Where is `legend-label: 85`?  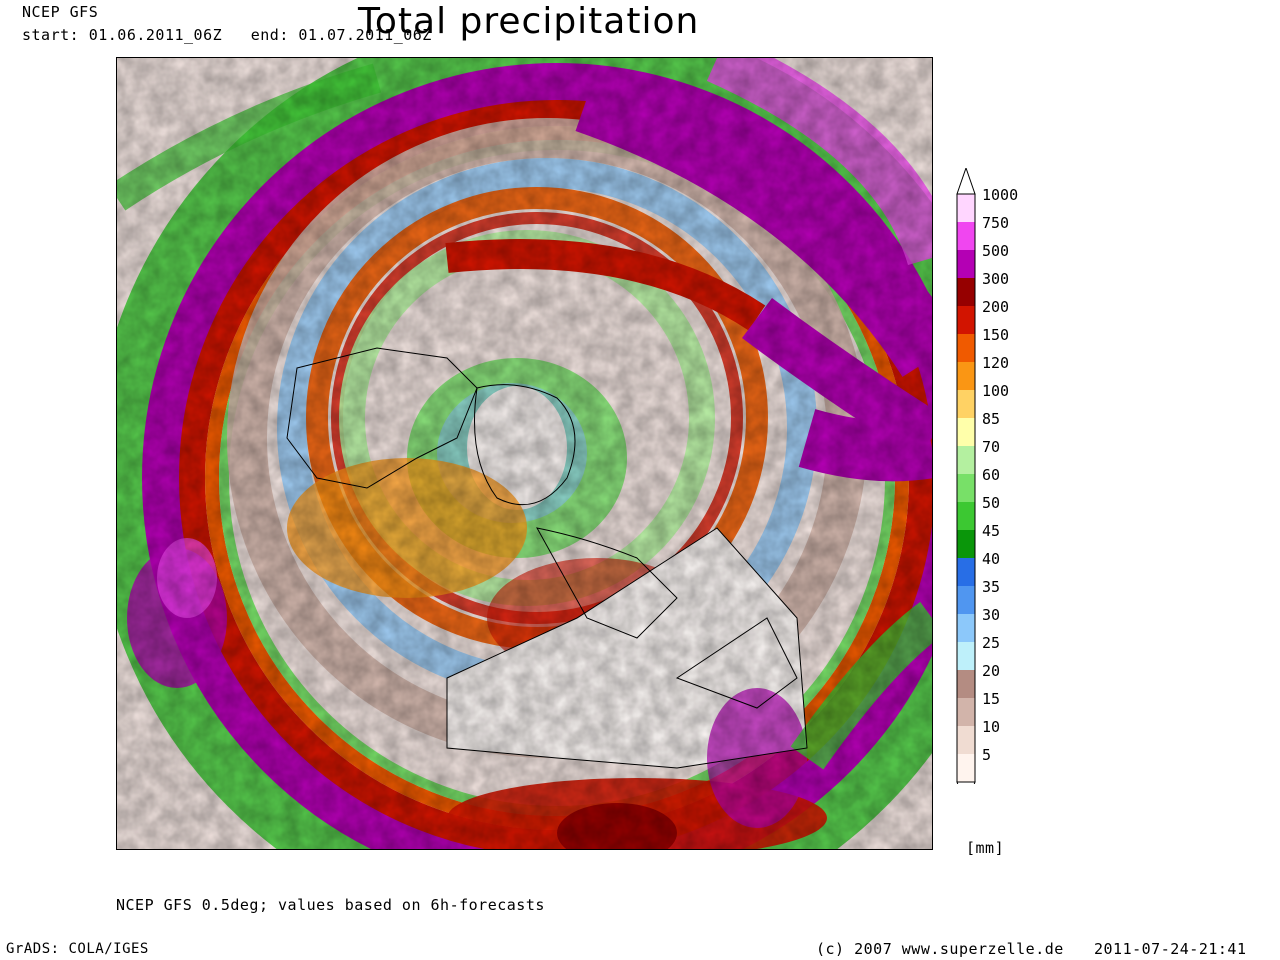
legend-label: 85 is located at coordinates (991, 419).